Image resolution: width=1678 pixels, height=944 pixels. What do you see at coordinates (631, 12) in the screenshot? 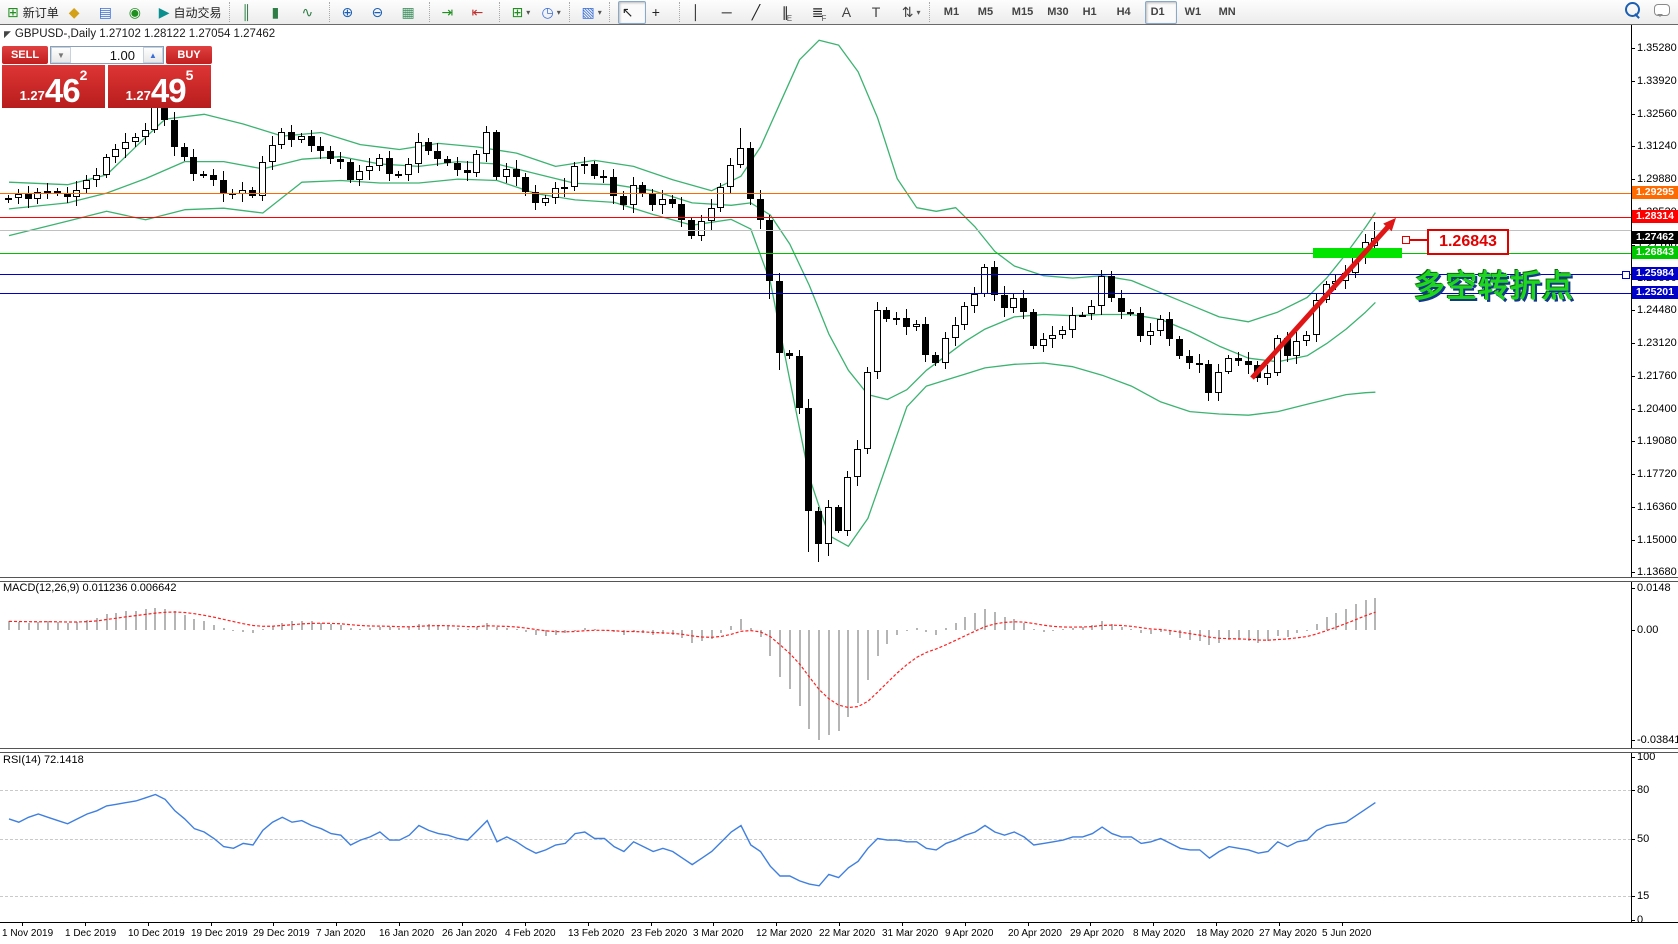
I see `cursor-button: ↖` at bounding box center [631, 12].